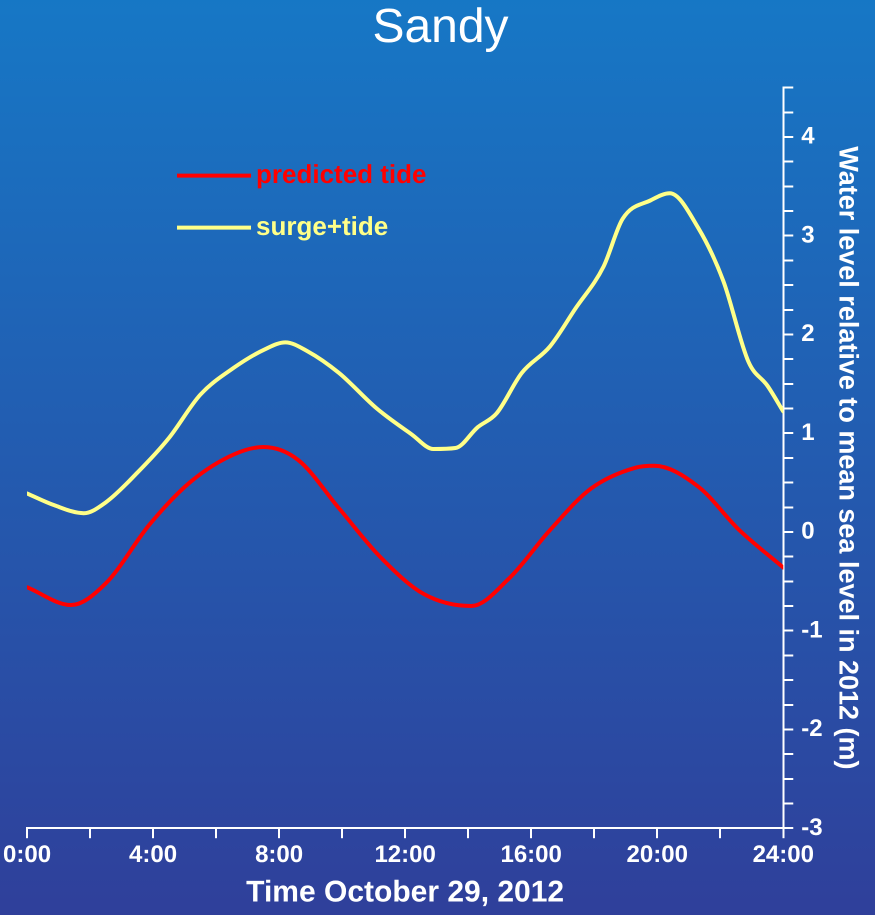 This screenshot has height=915, width=875. I want to click on x-tick-label: 0:00, so click(27, 854).